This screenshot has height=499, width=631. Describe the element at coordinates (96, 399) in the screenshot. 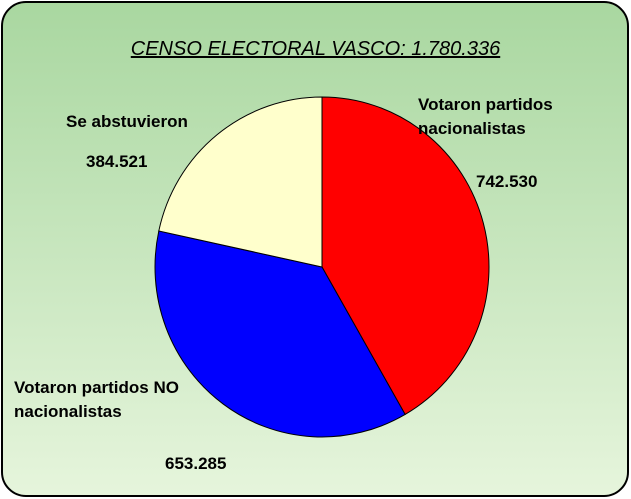

I see `slice-label: Votaron partidos NO nacionalistas` at that location.